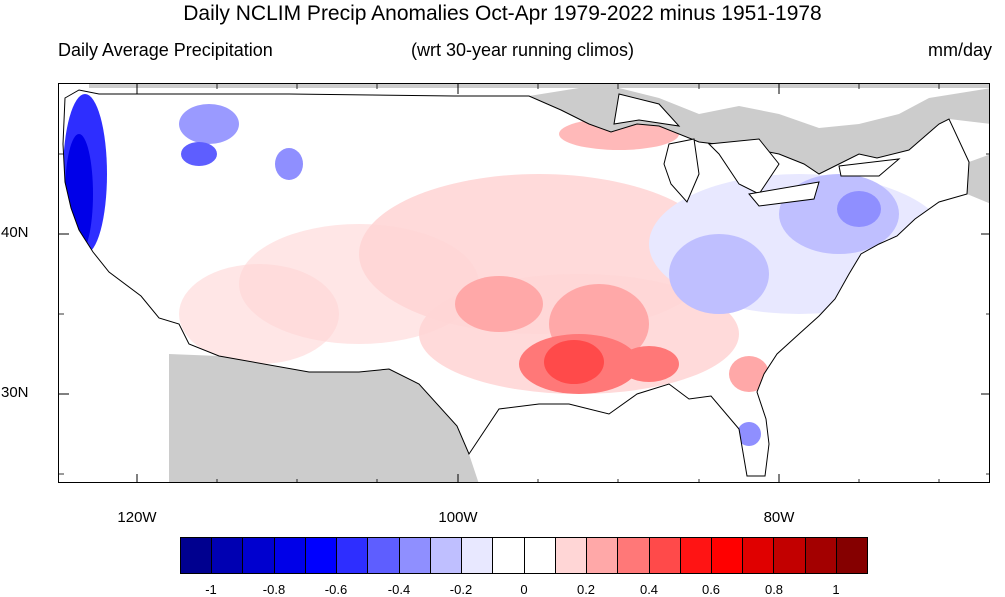 The height and width of the screenshot is (597, 1005). Describe the element at coordinates (586, 589) in the screenshot. I see `colorbar-label: 0.2` at that location.